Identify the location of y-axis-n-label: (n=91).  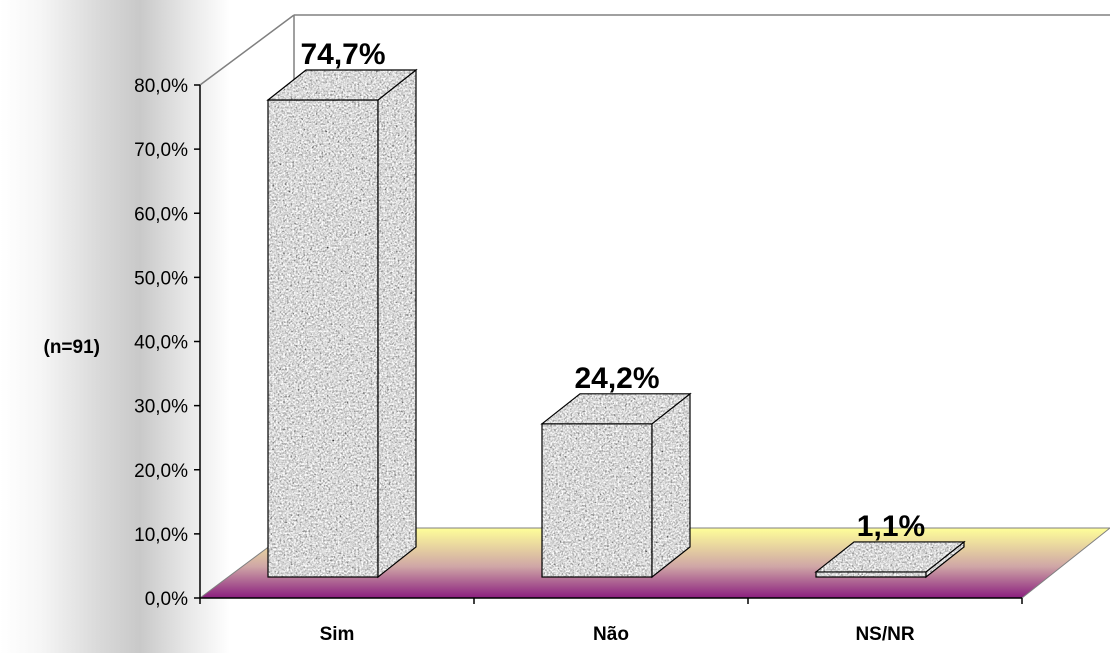
(72, 347).